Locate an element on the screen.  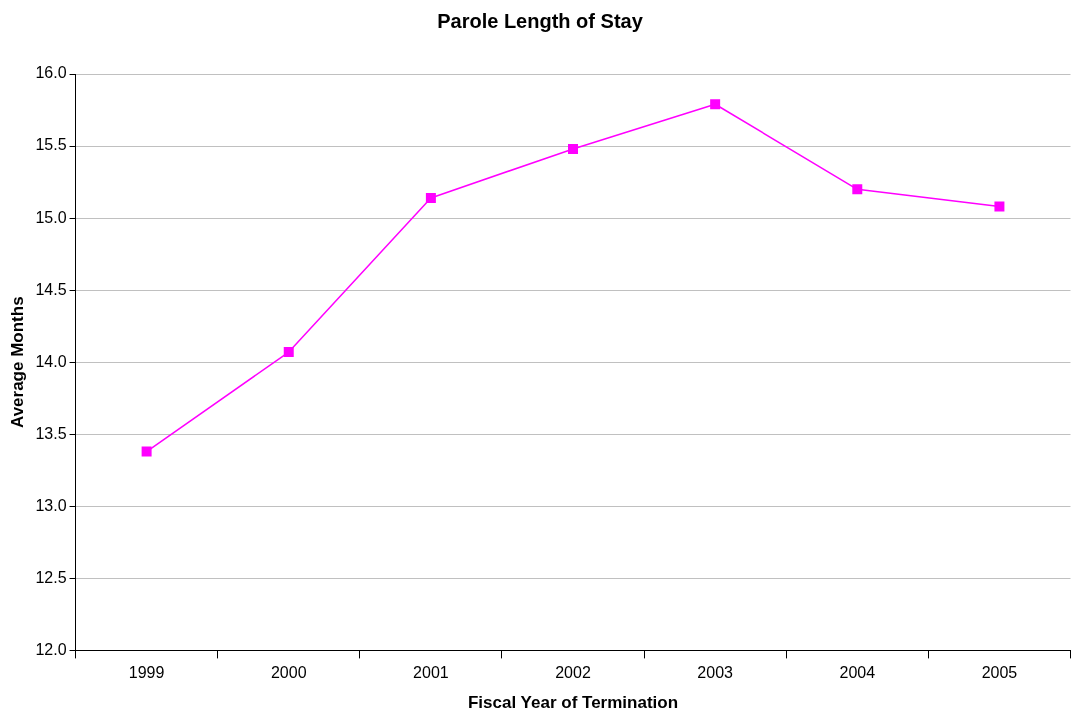
x-tick-label: 2003 is located at coordinates (715, 673).